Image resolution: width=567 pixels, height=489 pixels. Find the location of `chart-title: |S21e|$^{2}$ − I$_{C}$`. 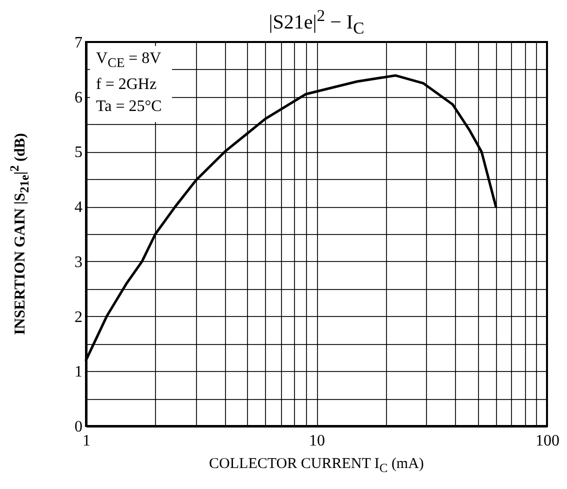

chart-title: |S21e|$^{2}$ − I$_{C}$ is located at coordinates (317, 22).